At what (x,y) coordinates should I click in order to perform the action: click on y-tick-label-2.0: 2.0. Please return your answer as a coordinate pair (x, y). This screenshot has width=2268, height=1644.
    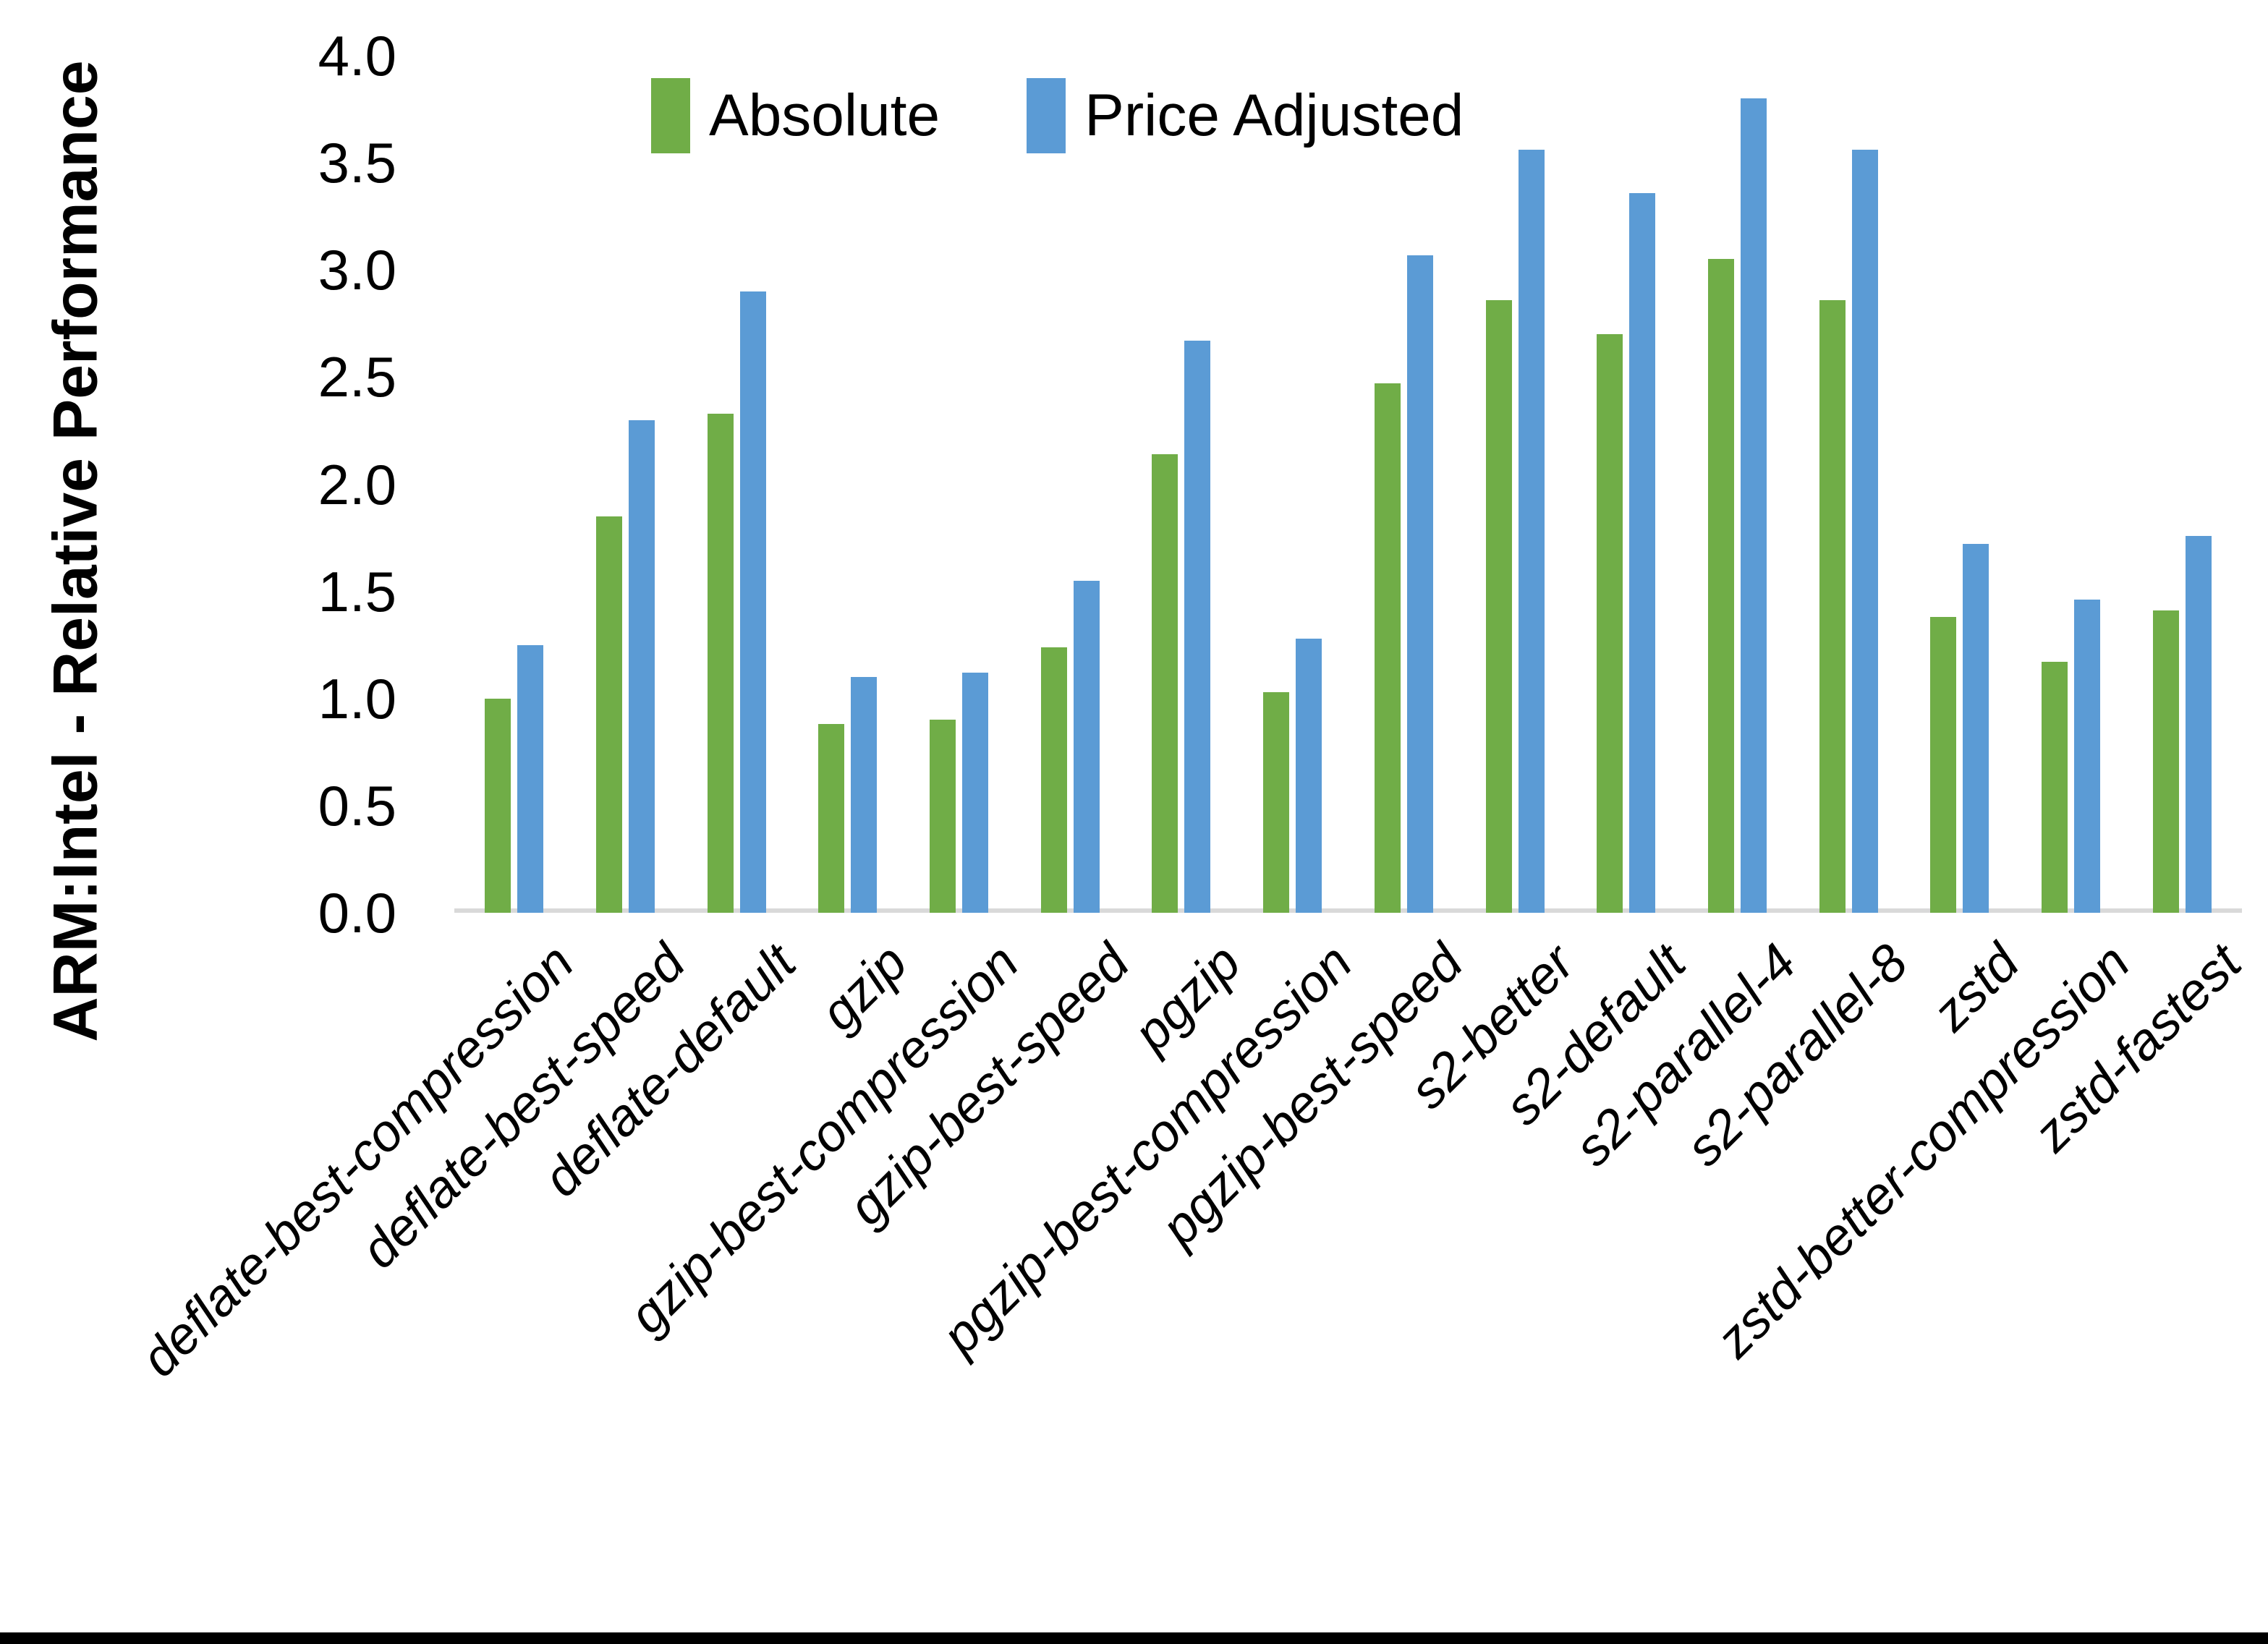
    Looking at the image, I should click on (357, 484).